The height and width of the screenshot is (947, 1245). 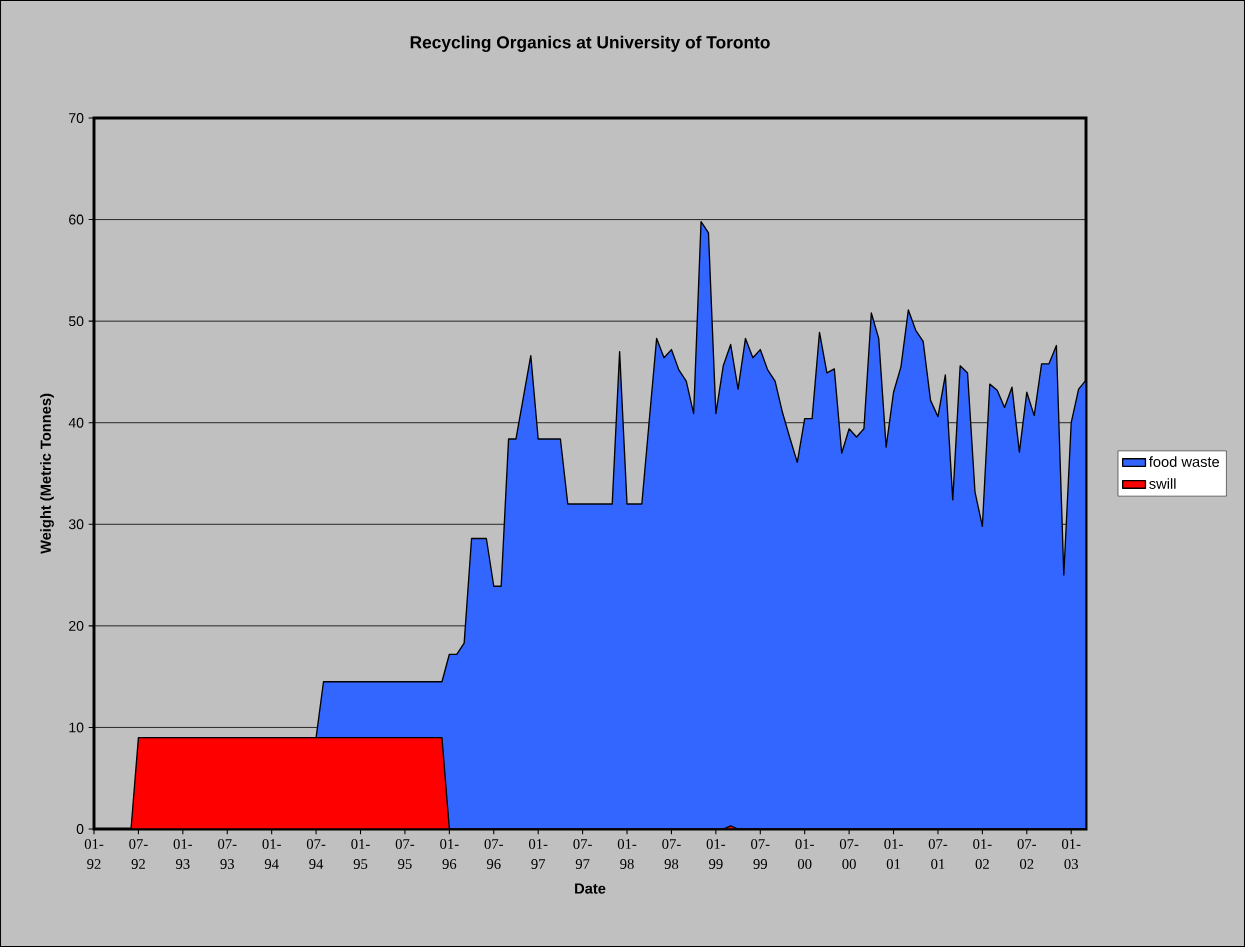 What do you see at coordinates (1071, 854) in the screenshot?
I see `x-tick-label: 01-03` at bounding box center [1071, 854].